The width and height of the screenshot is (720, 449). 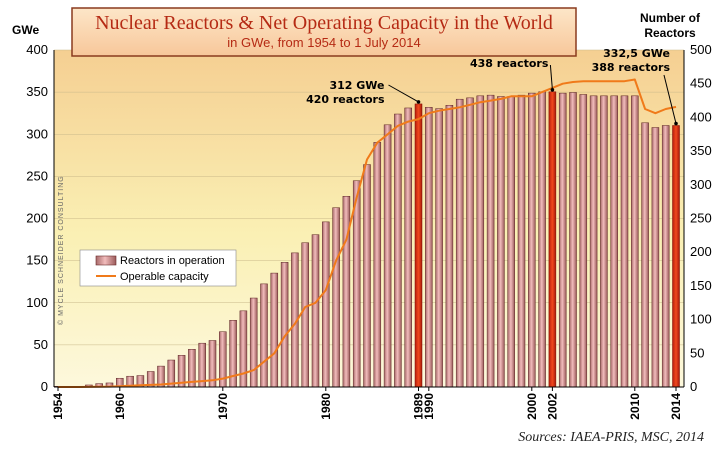 I want to click on bar-1982, so click(x=346, y=292).